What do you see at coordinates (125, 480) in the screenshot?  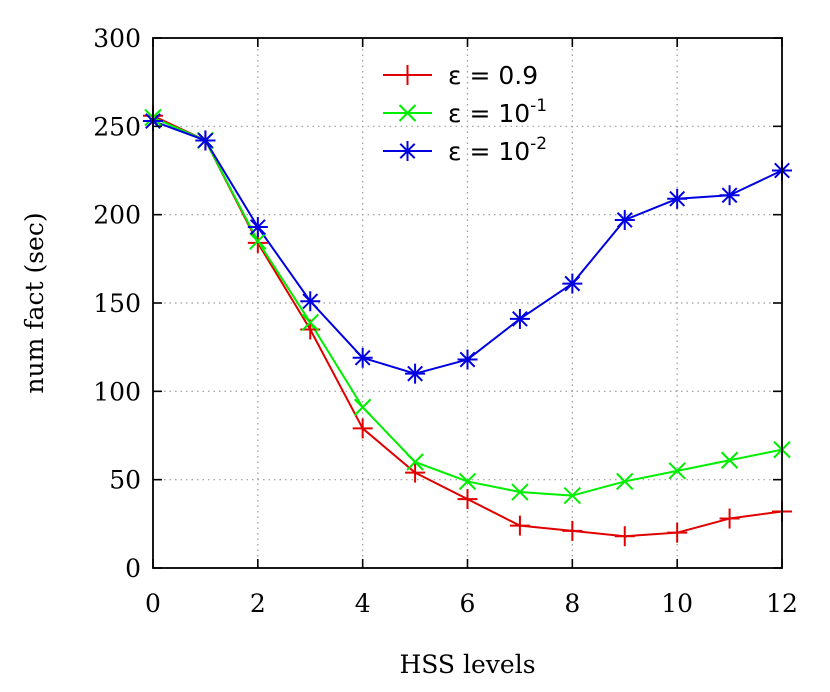 I see `y-tick-label: 50` at bounding box center [125, 480].